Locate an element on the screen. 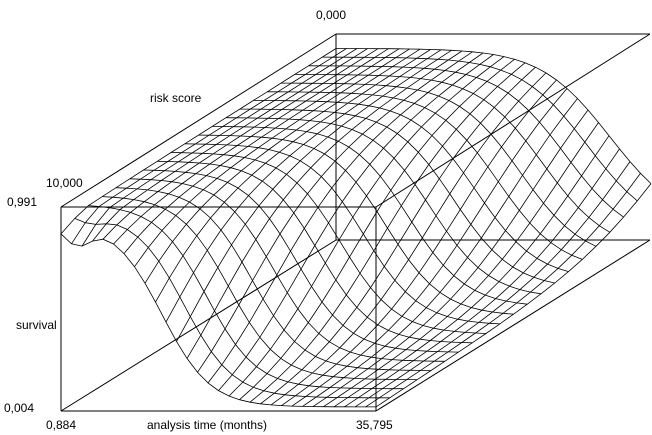 The image size is (652, 435). y-axis-title: survival is located at coordinates (36, 325).